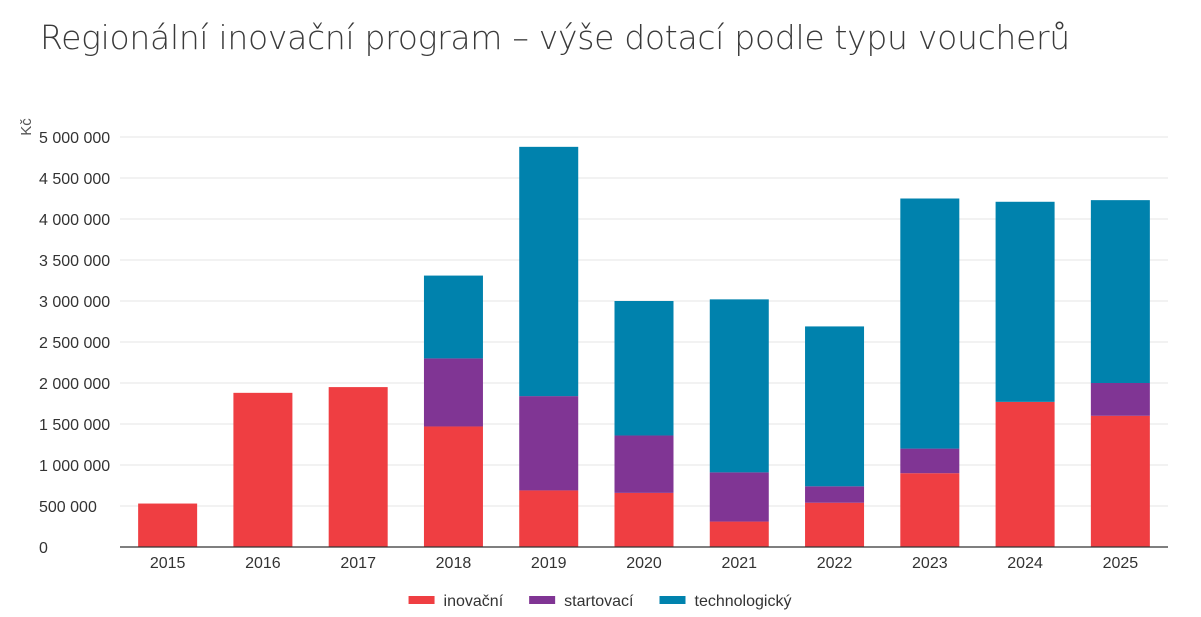 This screenshot has height=617, width=1201. What do you see at coordinates (549, 563) in the screenshot?
I see `x-tick-label: 2019` at bounding box center [549, 563].